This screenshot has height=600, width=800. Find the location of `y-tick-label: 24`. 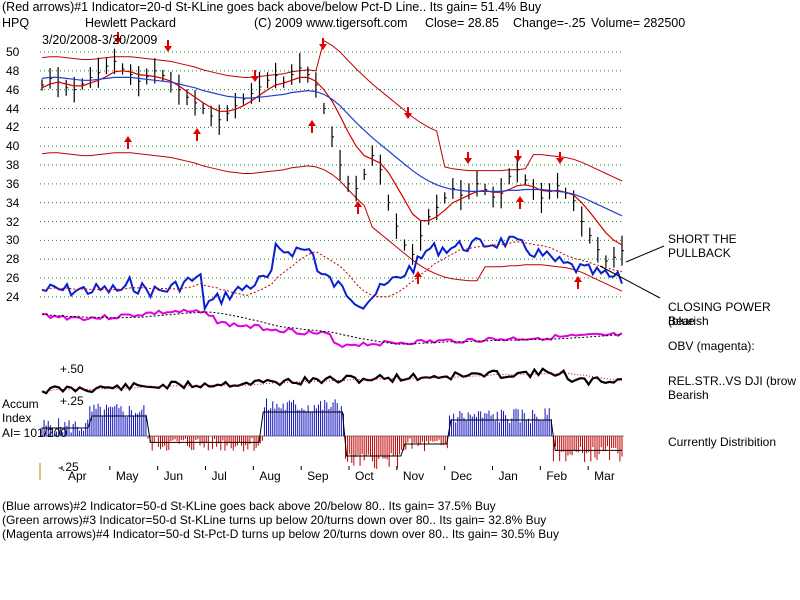

y-tick-label: 24 is located at coordinates (13, 296).